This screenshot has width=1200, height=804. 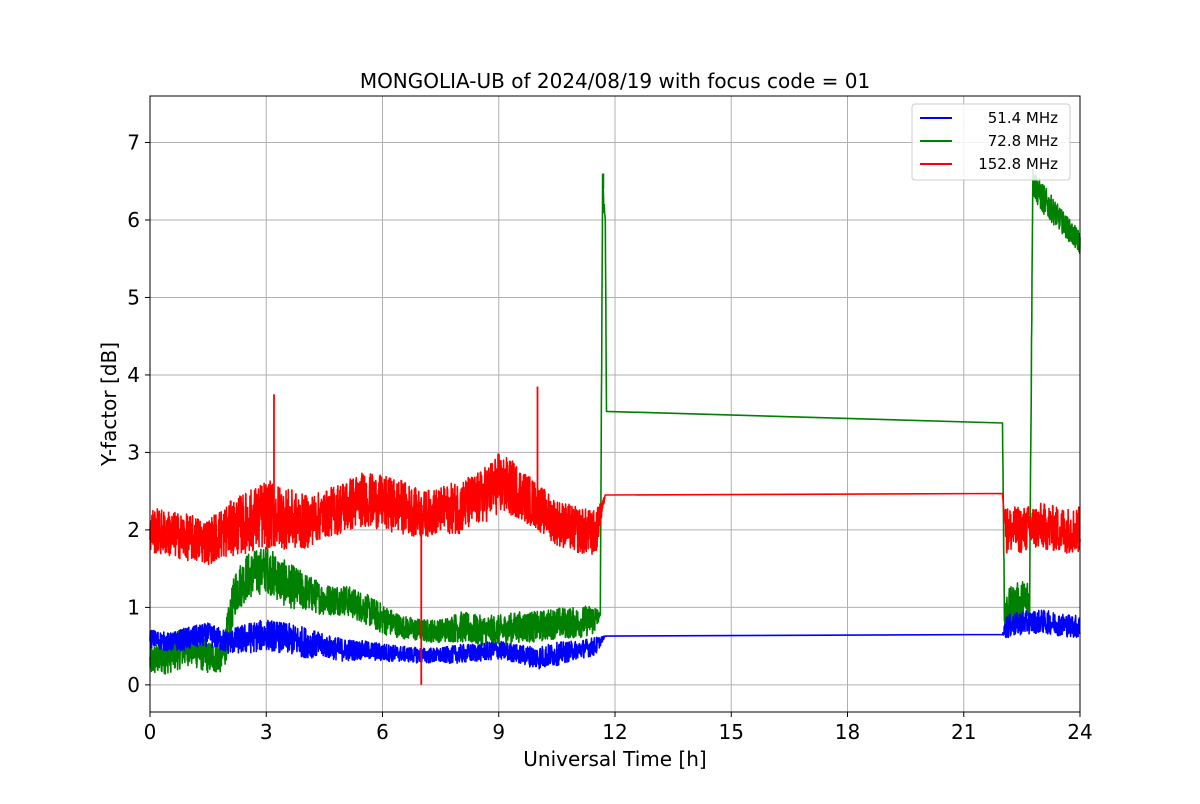 I want to click on x-tick-label: 12, so click(x=614, y=732).